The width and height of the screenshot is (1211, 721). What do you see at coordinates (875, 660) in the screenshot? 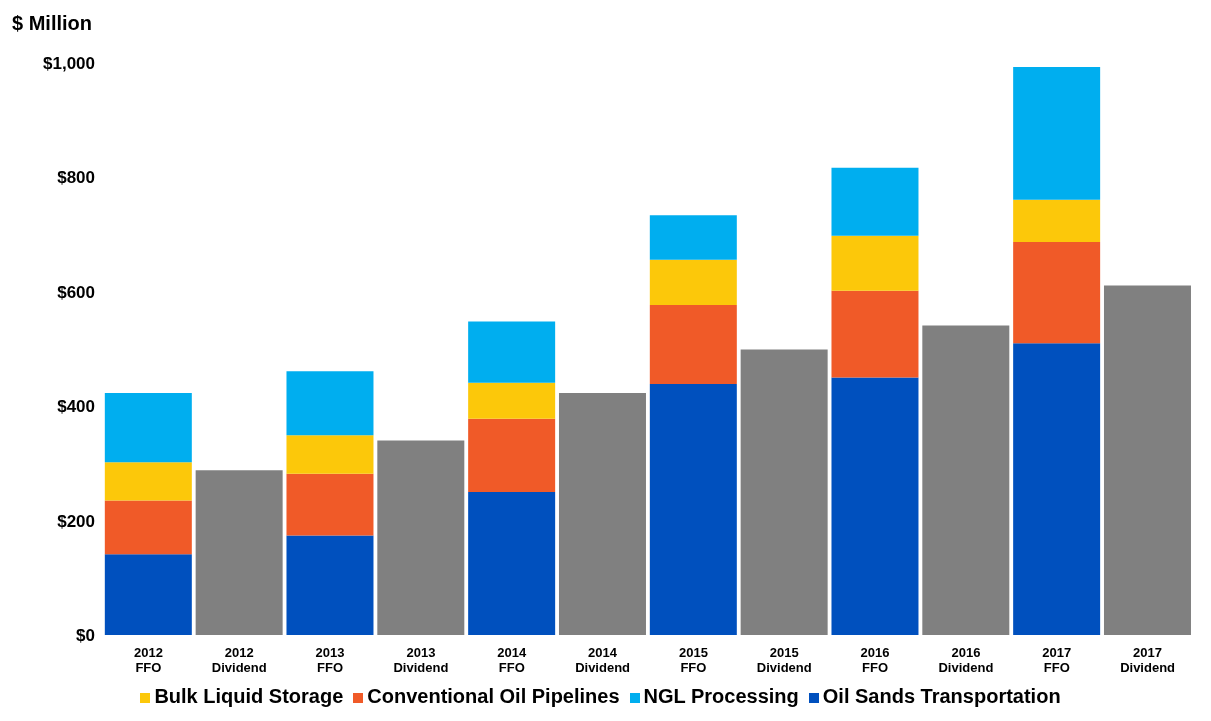
I see `x-tick-label: 2016 FFO` at bounding box center [875, 660].